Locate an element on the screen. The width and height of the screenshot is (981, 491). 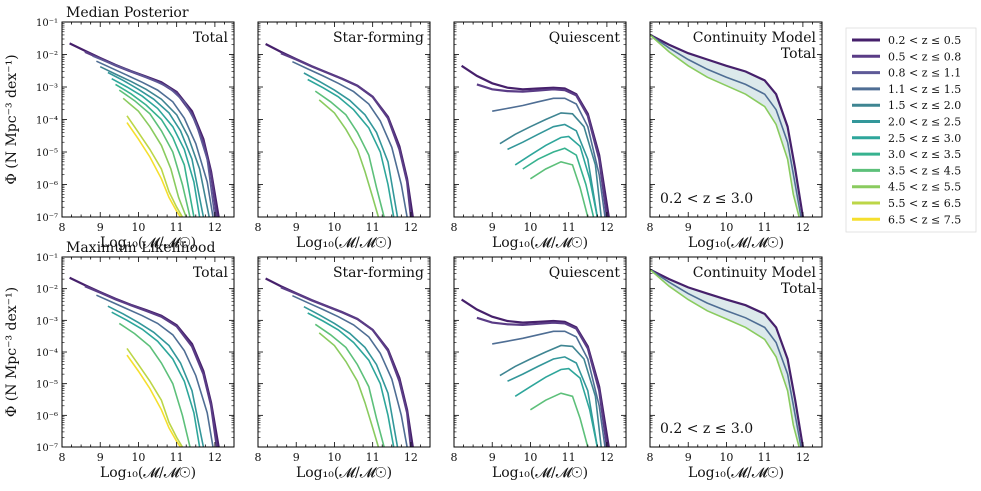
panel-2: 8 9 10 11 12 Log₁₀(𝓜/𝓜☉) Star-forming is located at coordinates (343, 136).